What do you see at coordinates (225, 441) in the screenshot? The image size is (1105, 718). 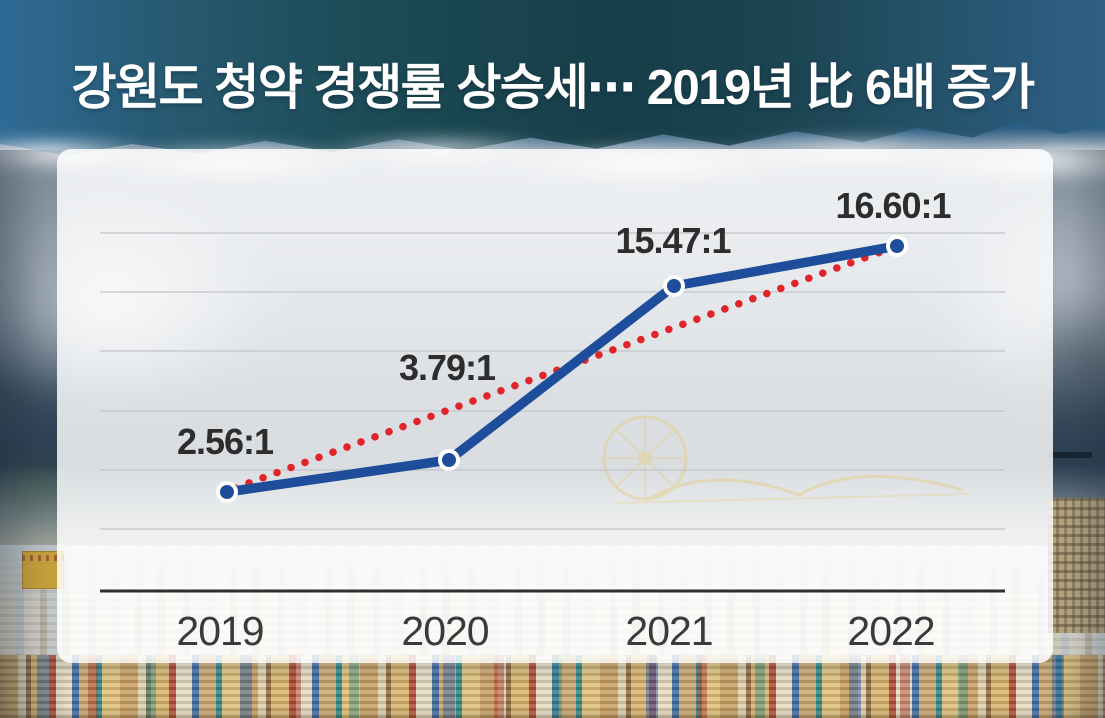 I see `value-label-2019: 2.56:1` at bounding box center [225, 441].